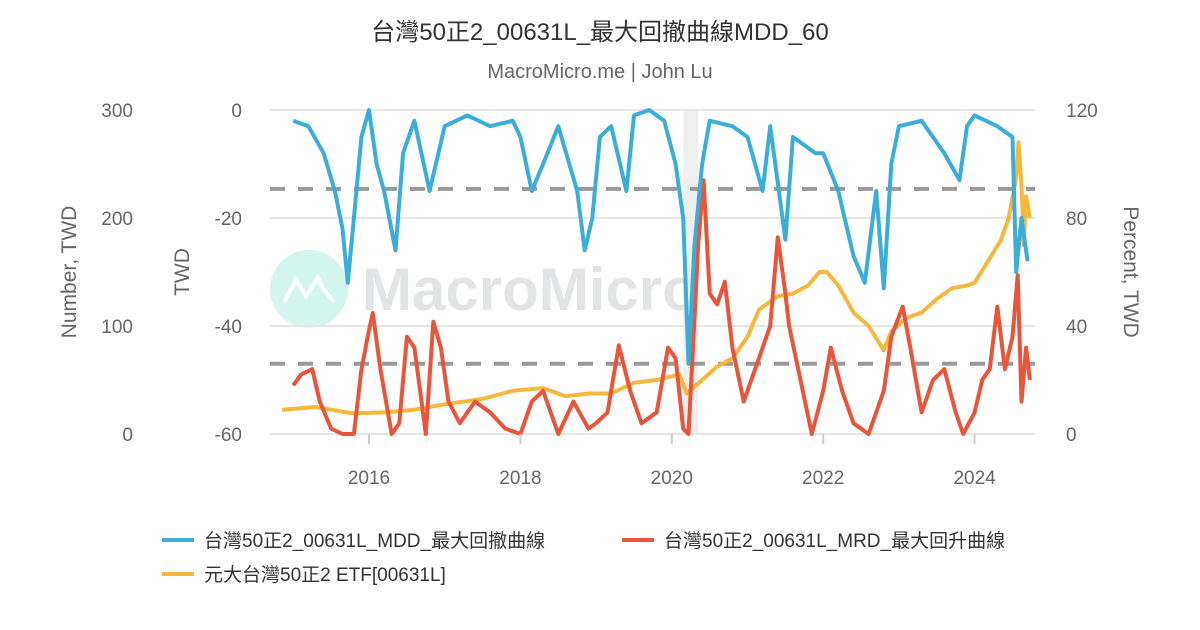 Image resolution: width=1200 pixels, height=630 pixels. What do you see at coordinates (600, 32) in the screenshot?
I see `chart-title: 台灣50正2_00631L_最大回撤曲線MDD_60` at bounding box center [600, 32].